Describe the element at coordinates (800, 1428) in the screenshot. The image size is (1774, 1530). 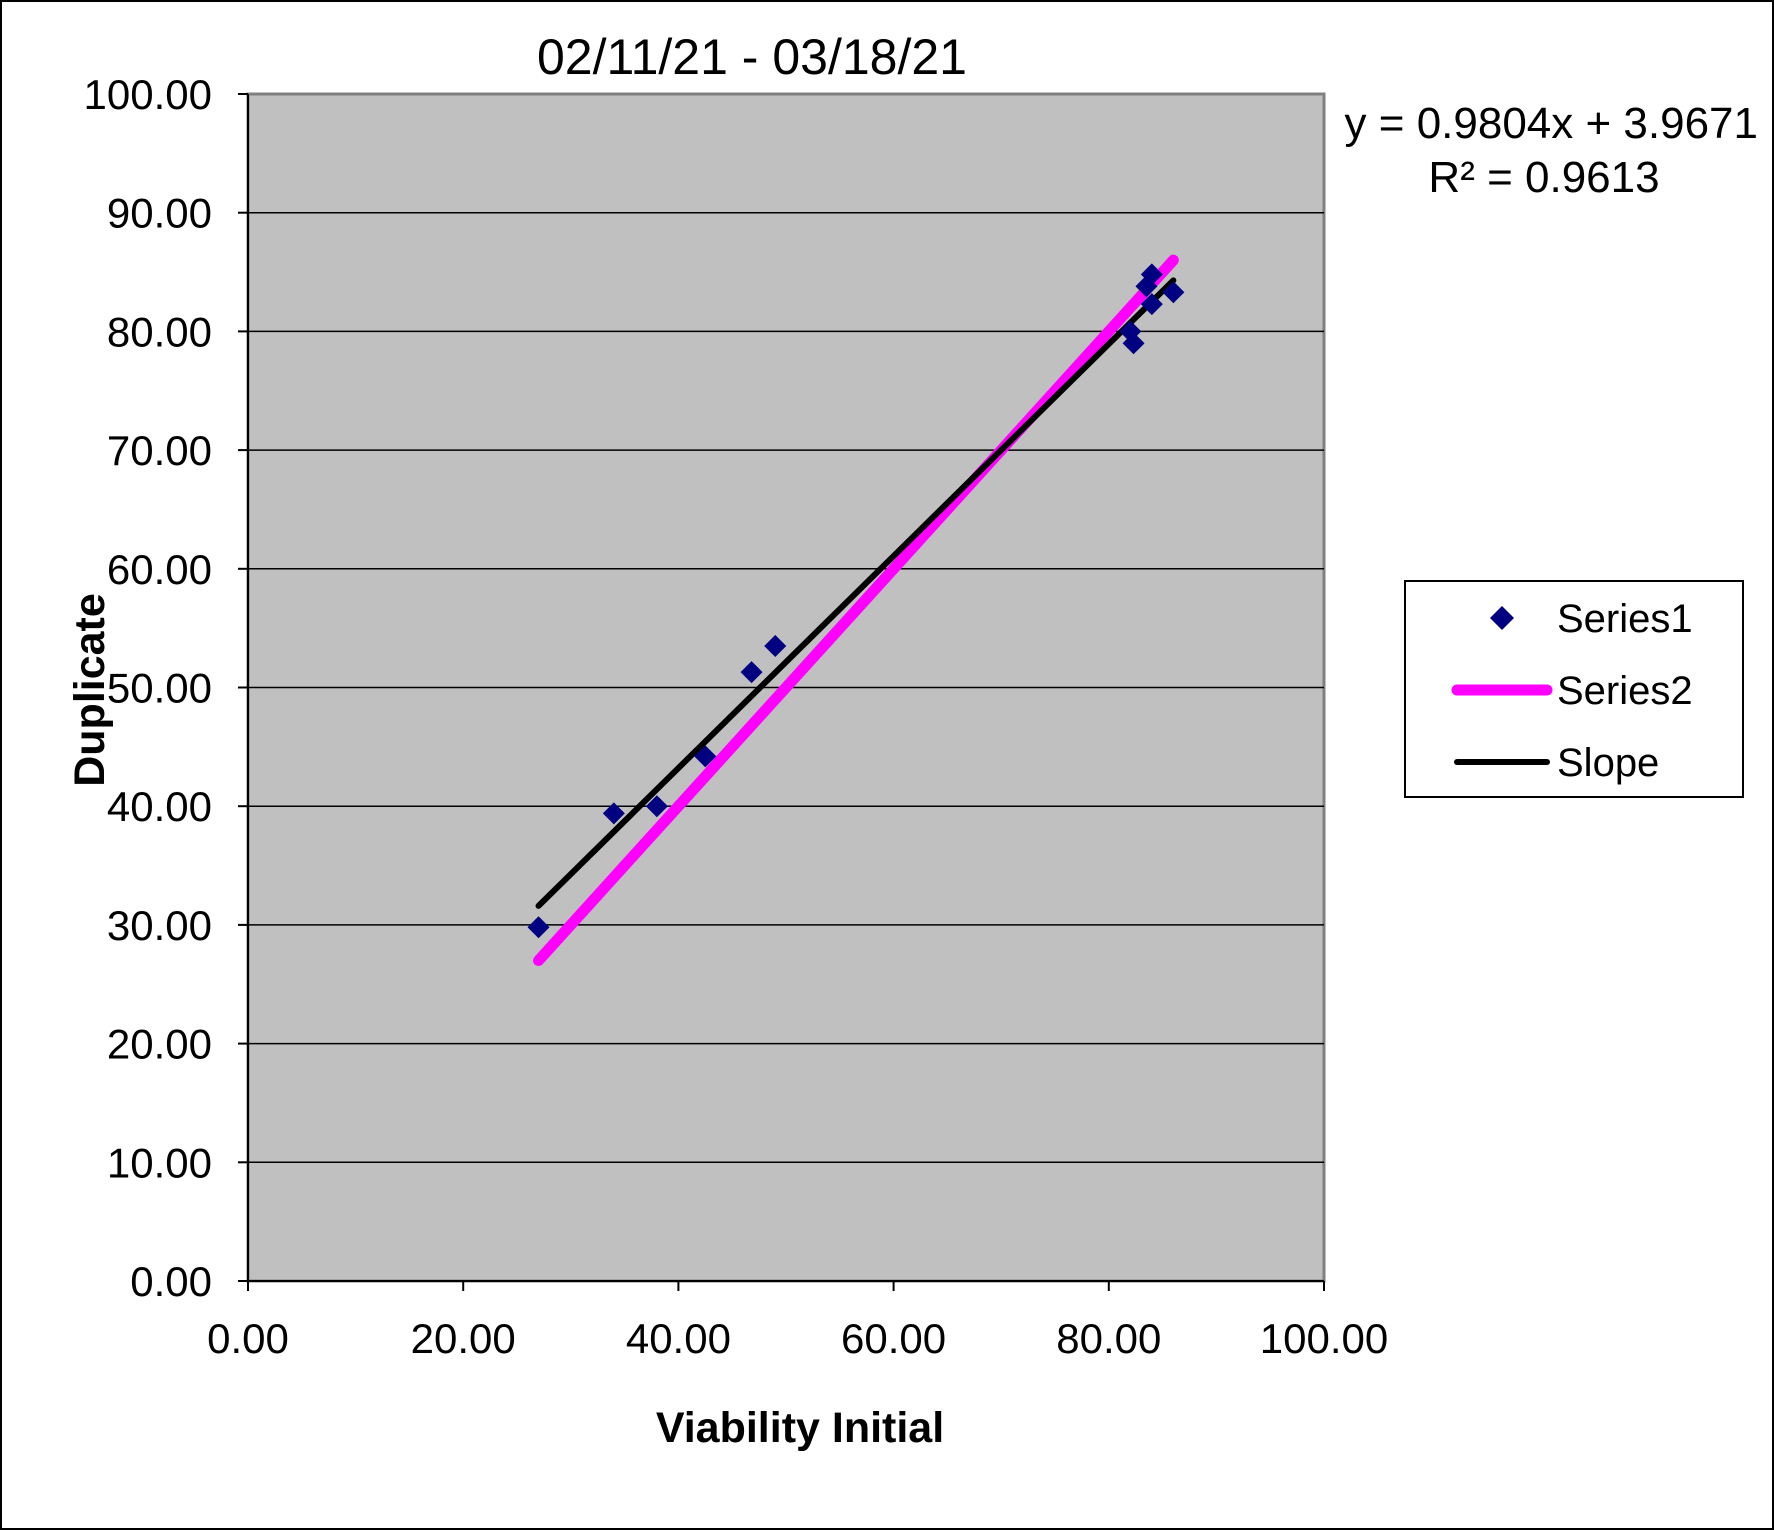
I see `x-axis-title: Viability Initial` at that location.